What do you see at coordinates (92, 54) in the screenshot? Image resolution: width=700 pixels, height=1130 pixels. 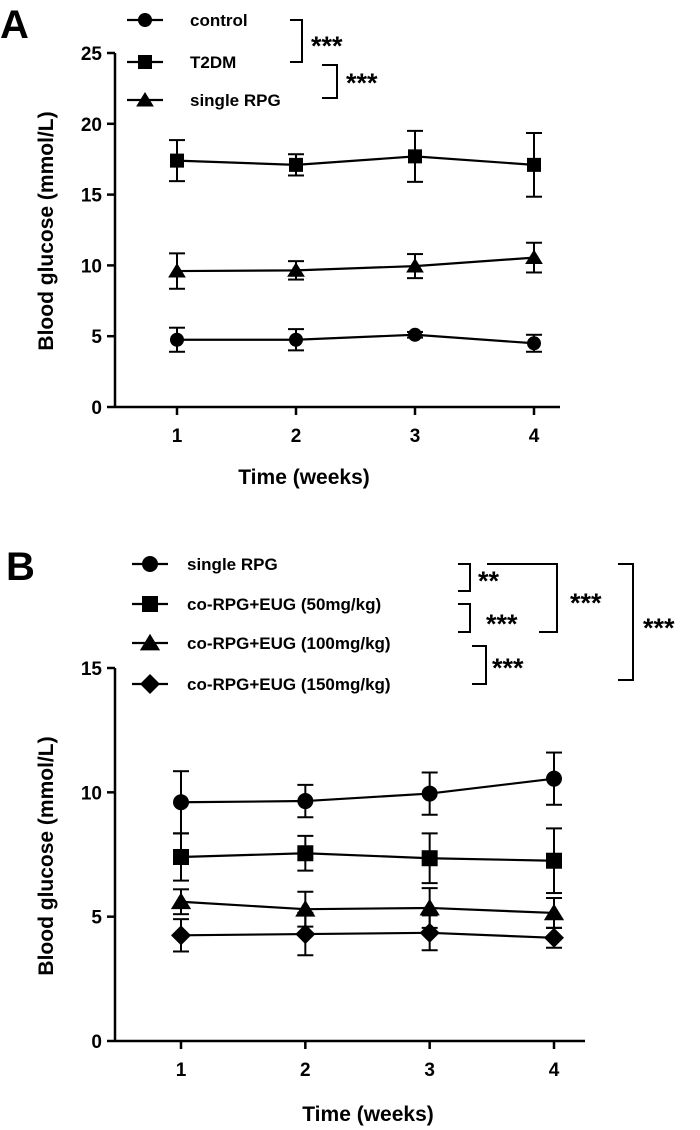 I see `panel-a-y-tick-label: 25` at bounding box center [92, 54].